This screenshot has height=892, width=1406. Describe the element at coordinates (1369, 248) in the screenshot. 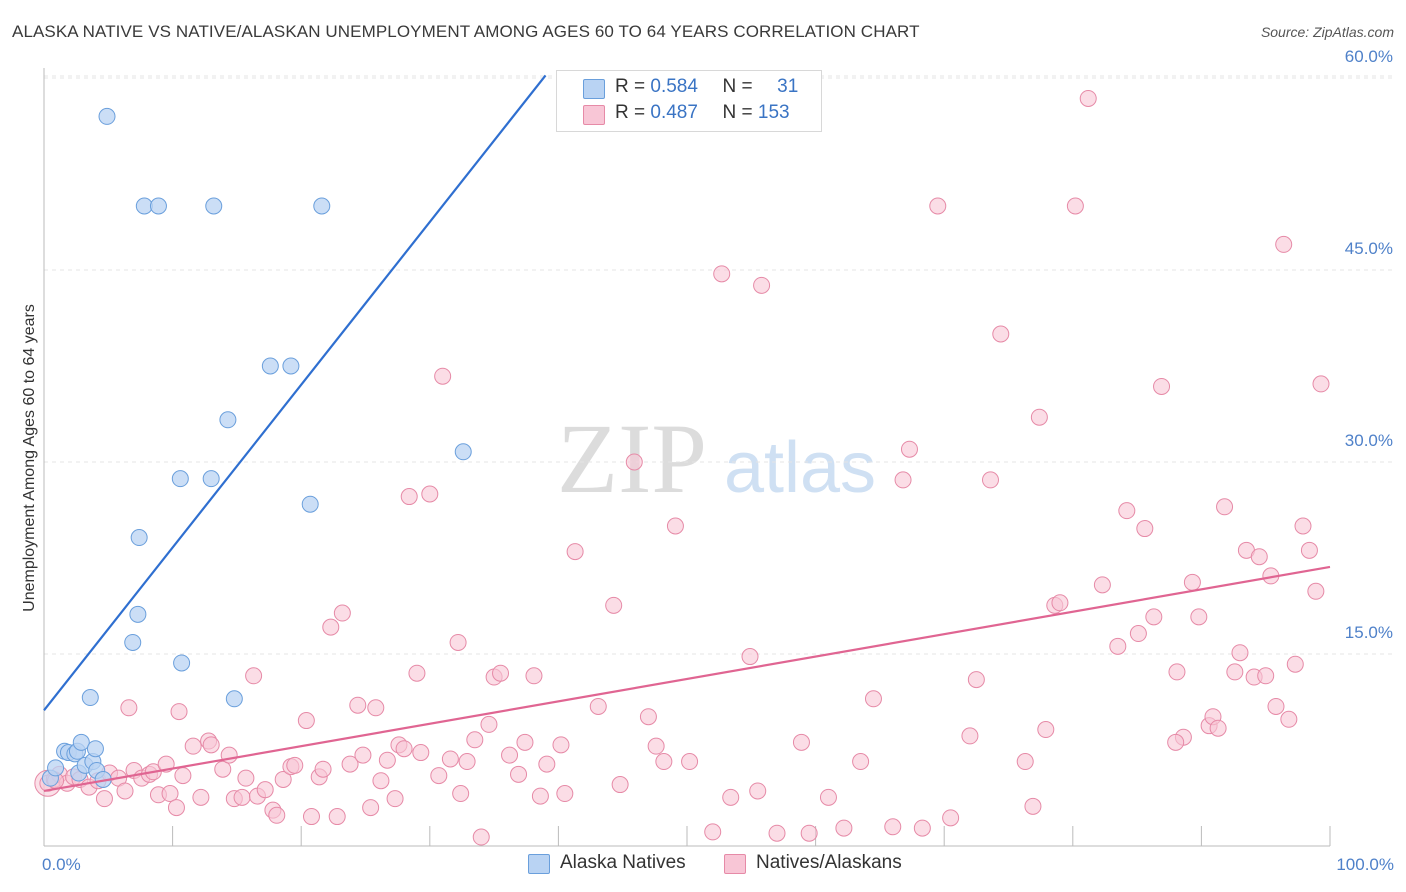

I see `y-tick-label: 45.0%` at that location.